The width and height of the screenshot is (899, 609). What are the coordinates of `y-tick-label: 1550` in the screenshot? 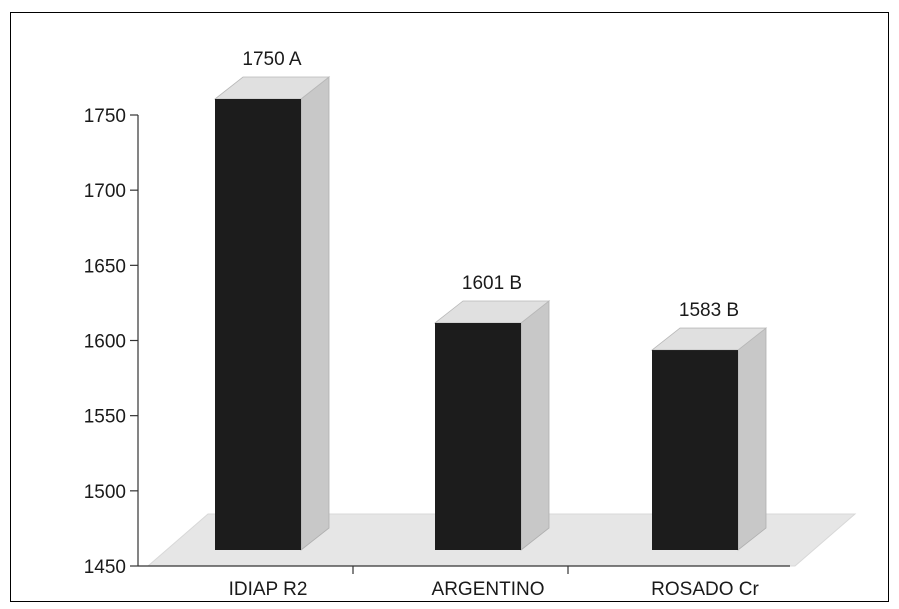 It's located at (105, 417).